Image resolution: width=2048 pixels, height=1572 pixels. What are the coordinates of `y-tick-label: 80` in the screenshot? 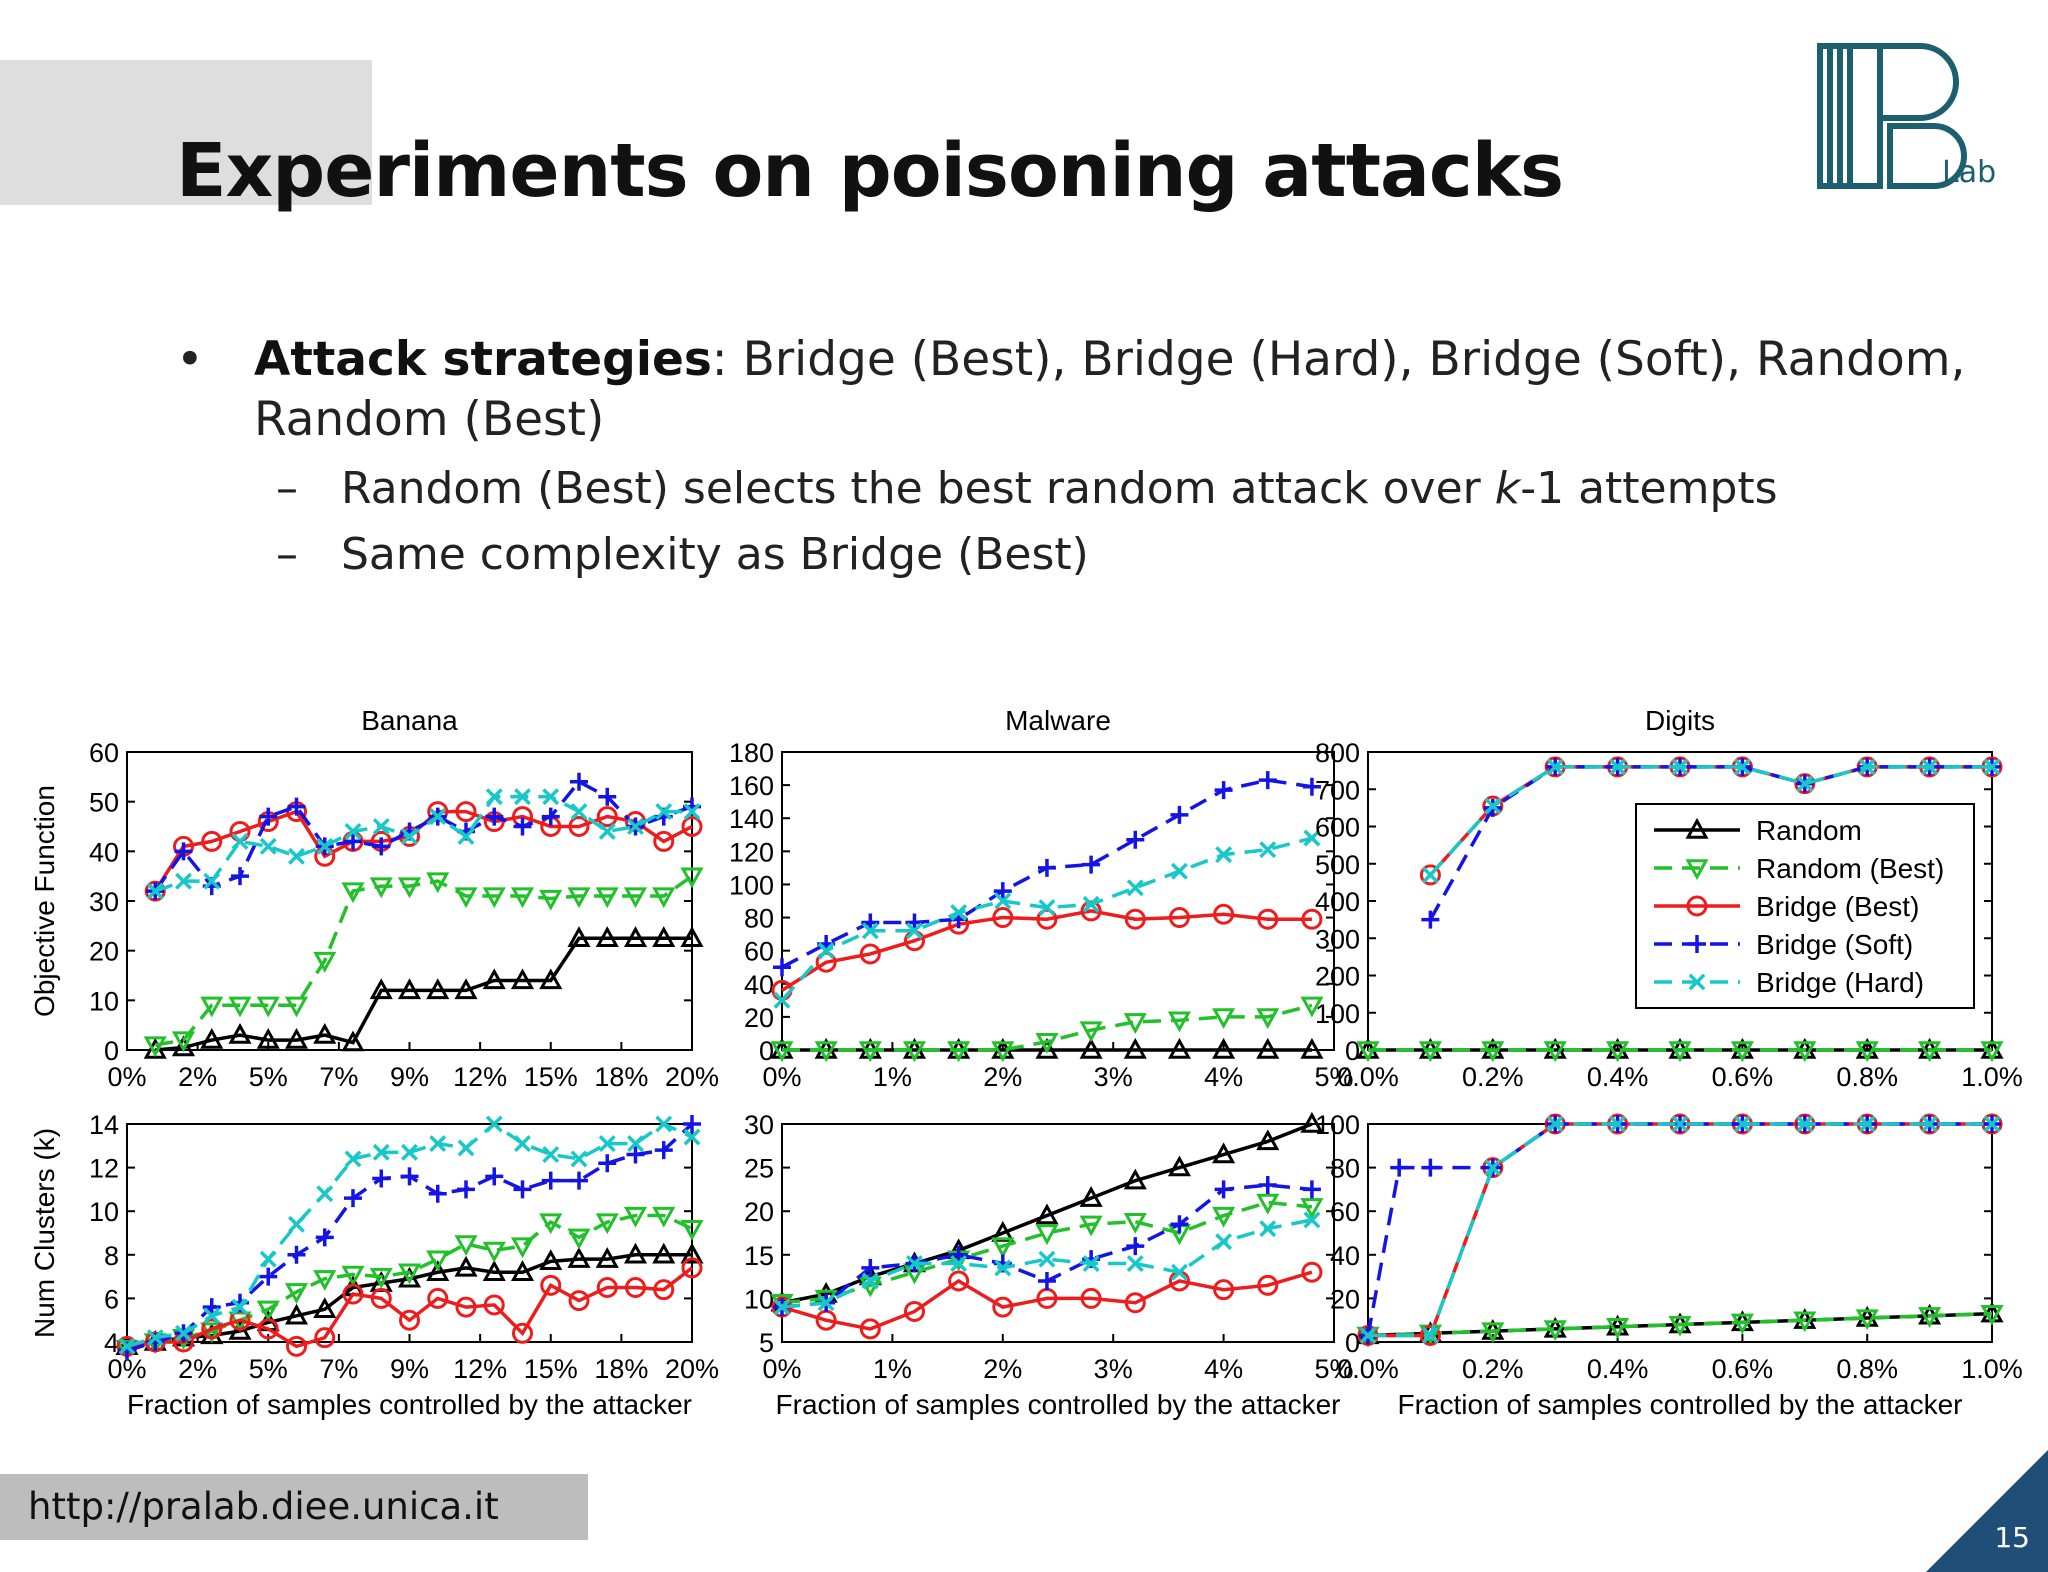 It's located at (1345, 1169).